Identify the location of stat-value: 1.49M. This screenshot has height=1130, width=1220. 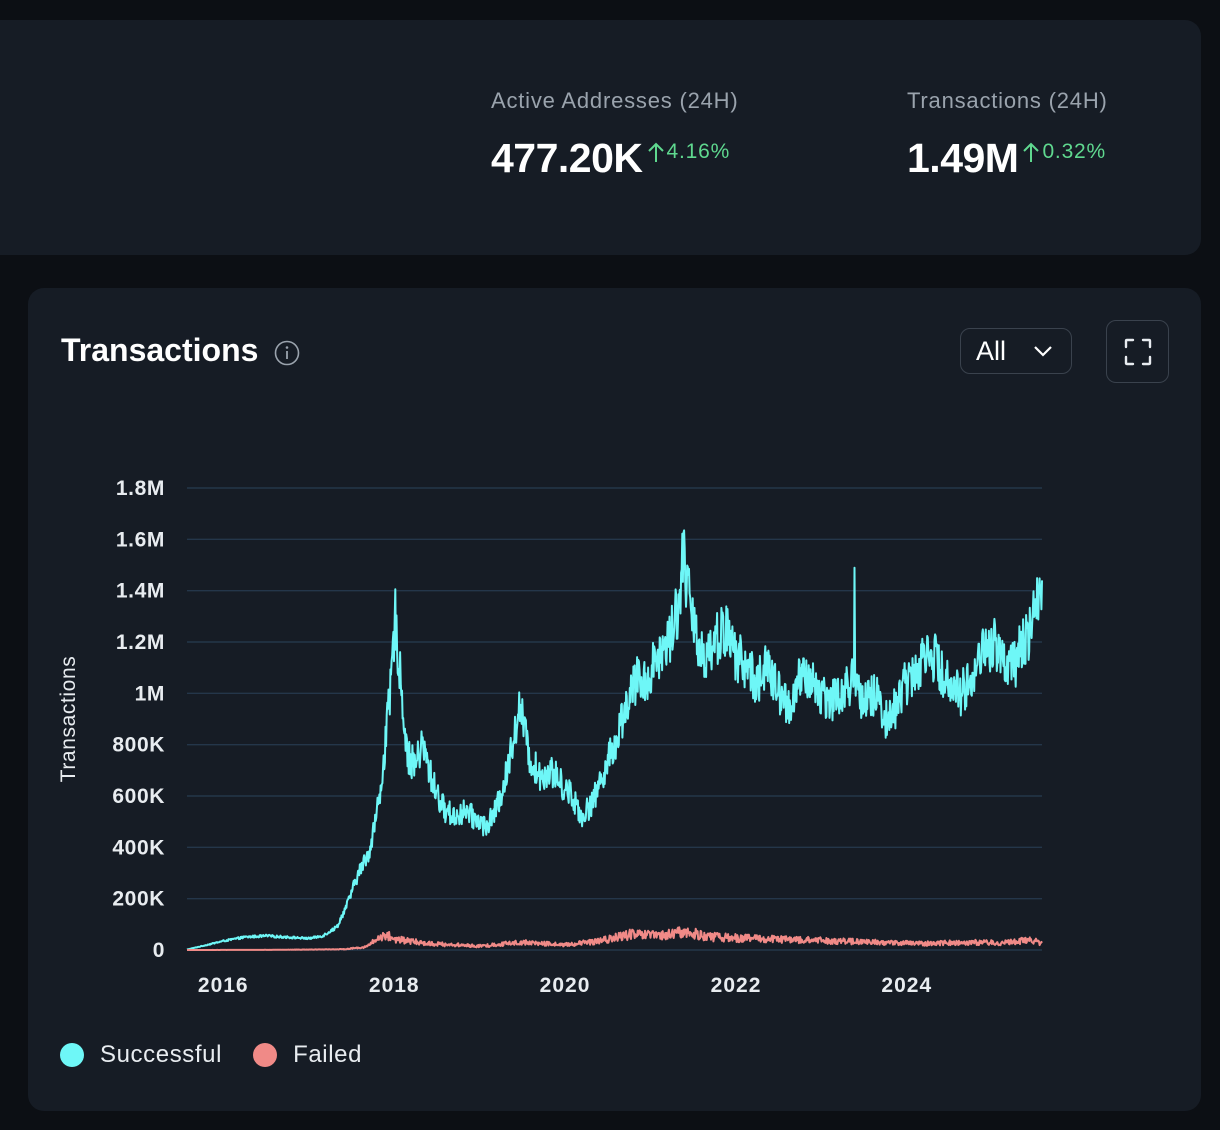
(963, 158).